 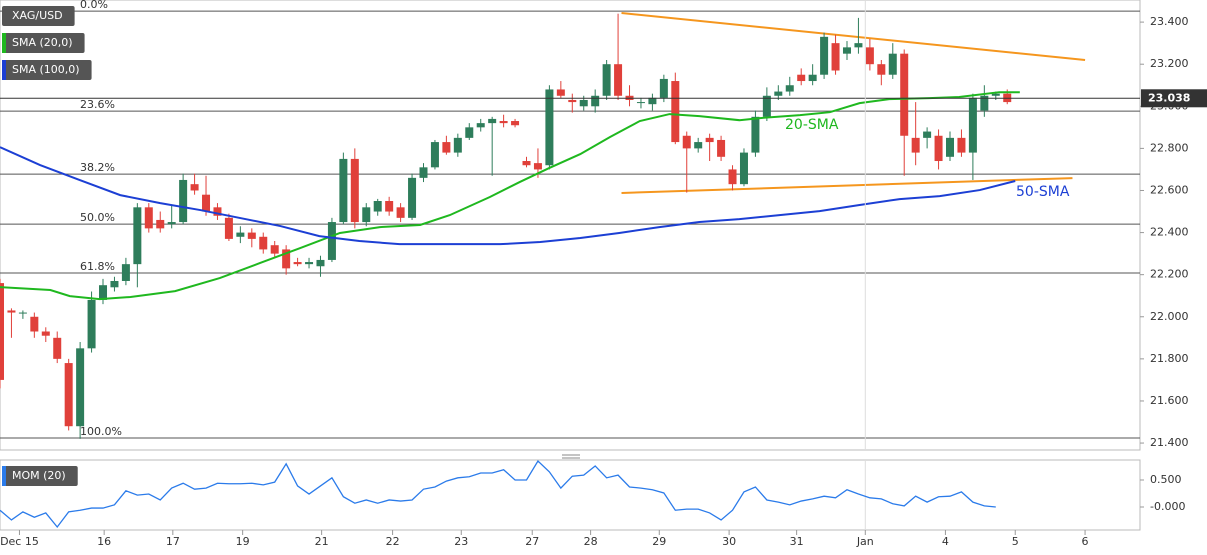 I want to click on x-tick-label: 5, so click(x=1015, y=541).